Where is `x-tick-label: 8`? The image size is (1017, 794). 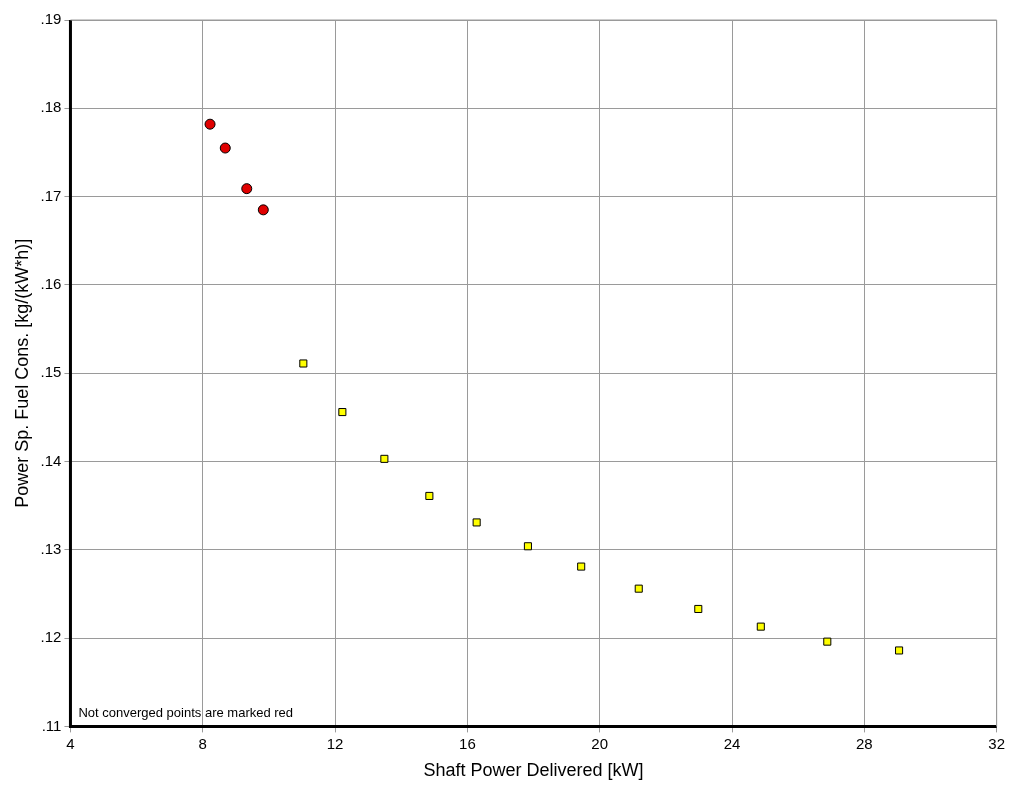
x-tick-label: 8 is located at coordinates (202, 743).